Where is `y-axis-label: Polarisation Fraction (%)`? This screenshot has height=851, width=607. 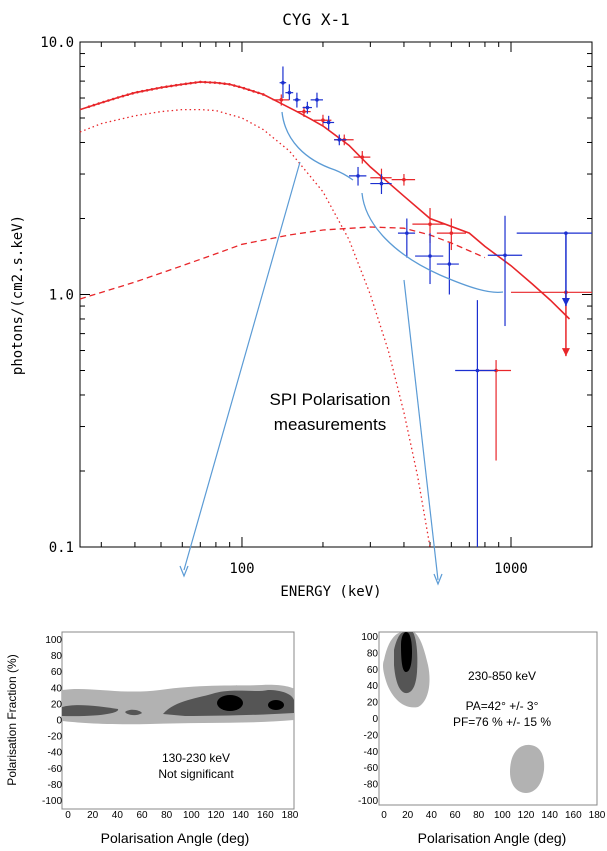
y-axis-label: Polarisation Fraction (%) is located at coordinates (12, 719).